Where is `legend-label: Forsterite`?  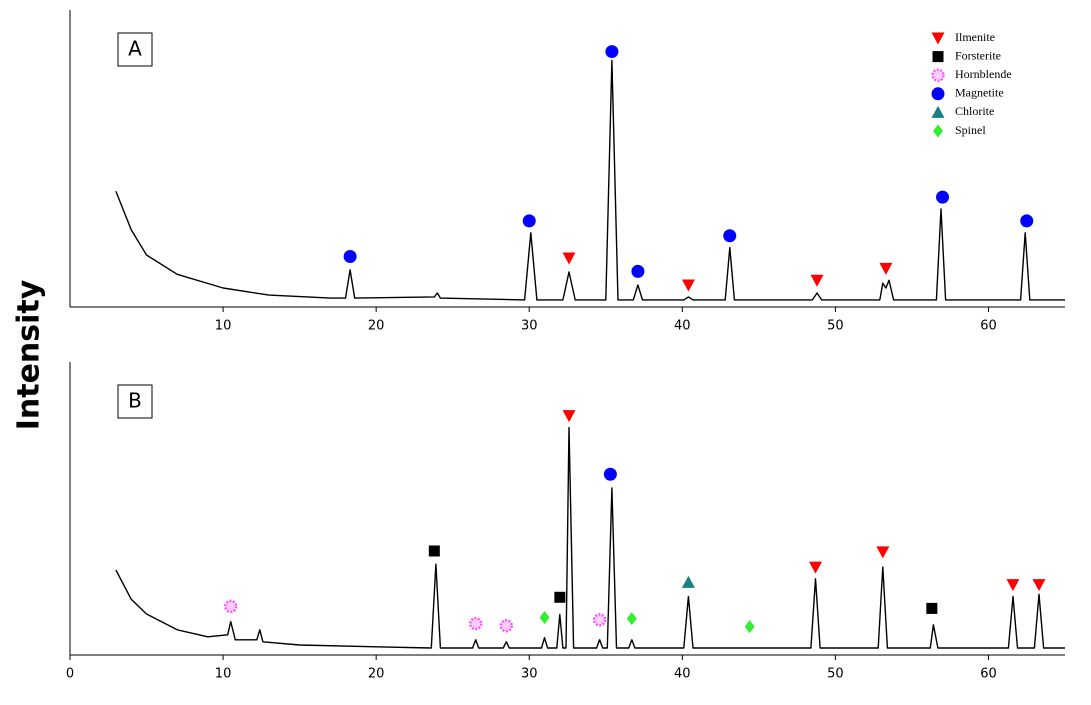 legend-label: Forsterite is located at coordinates (978, 55).